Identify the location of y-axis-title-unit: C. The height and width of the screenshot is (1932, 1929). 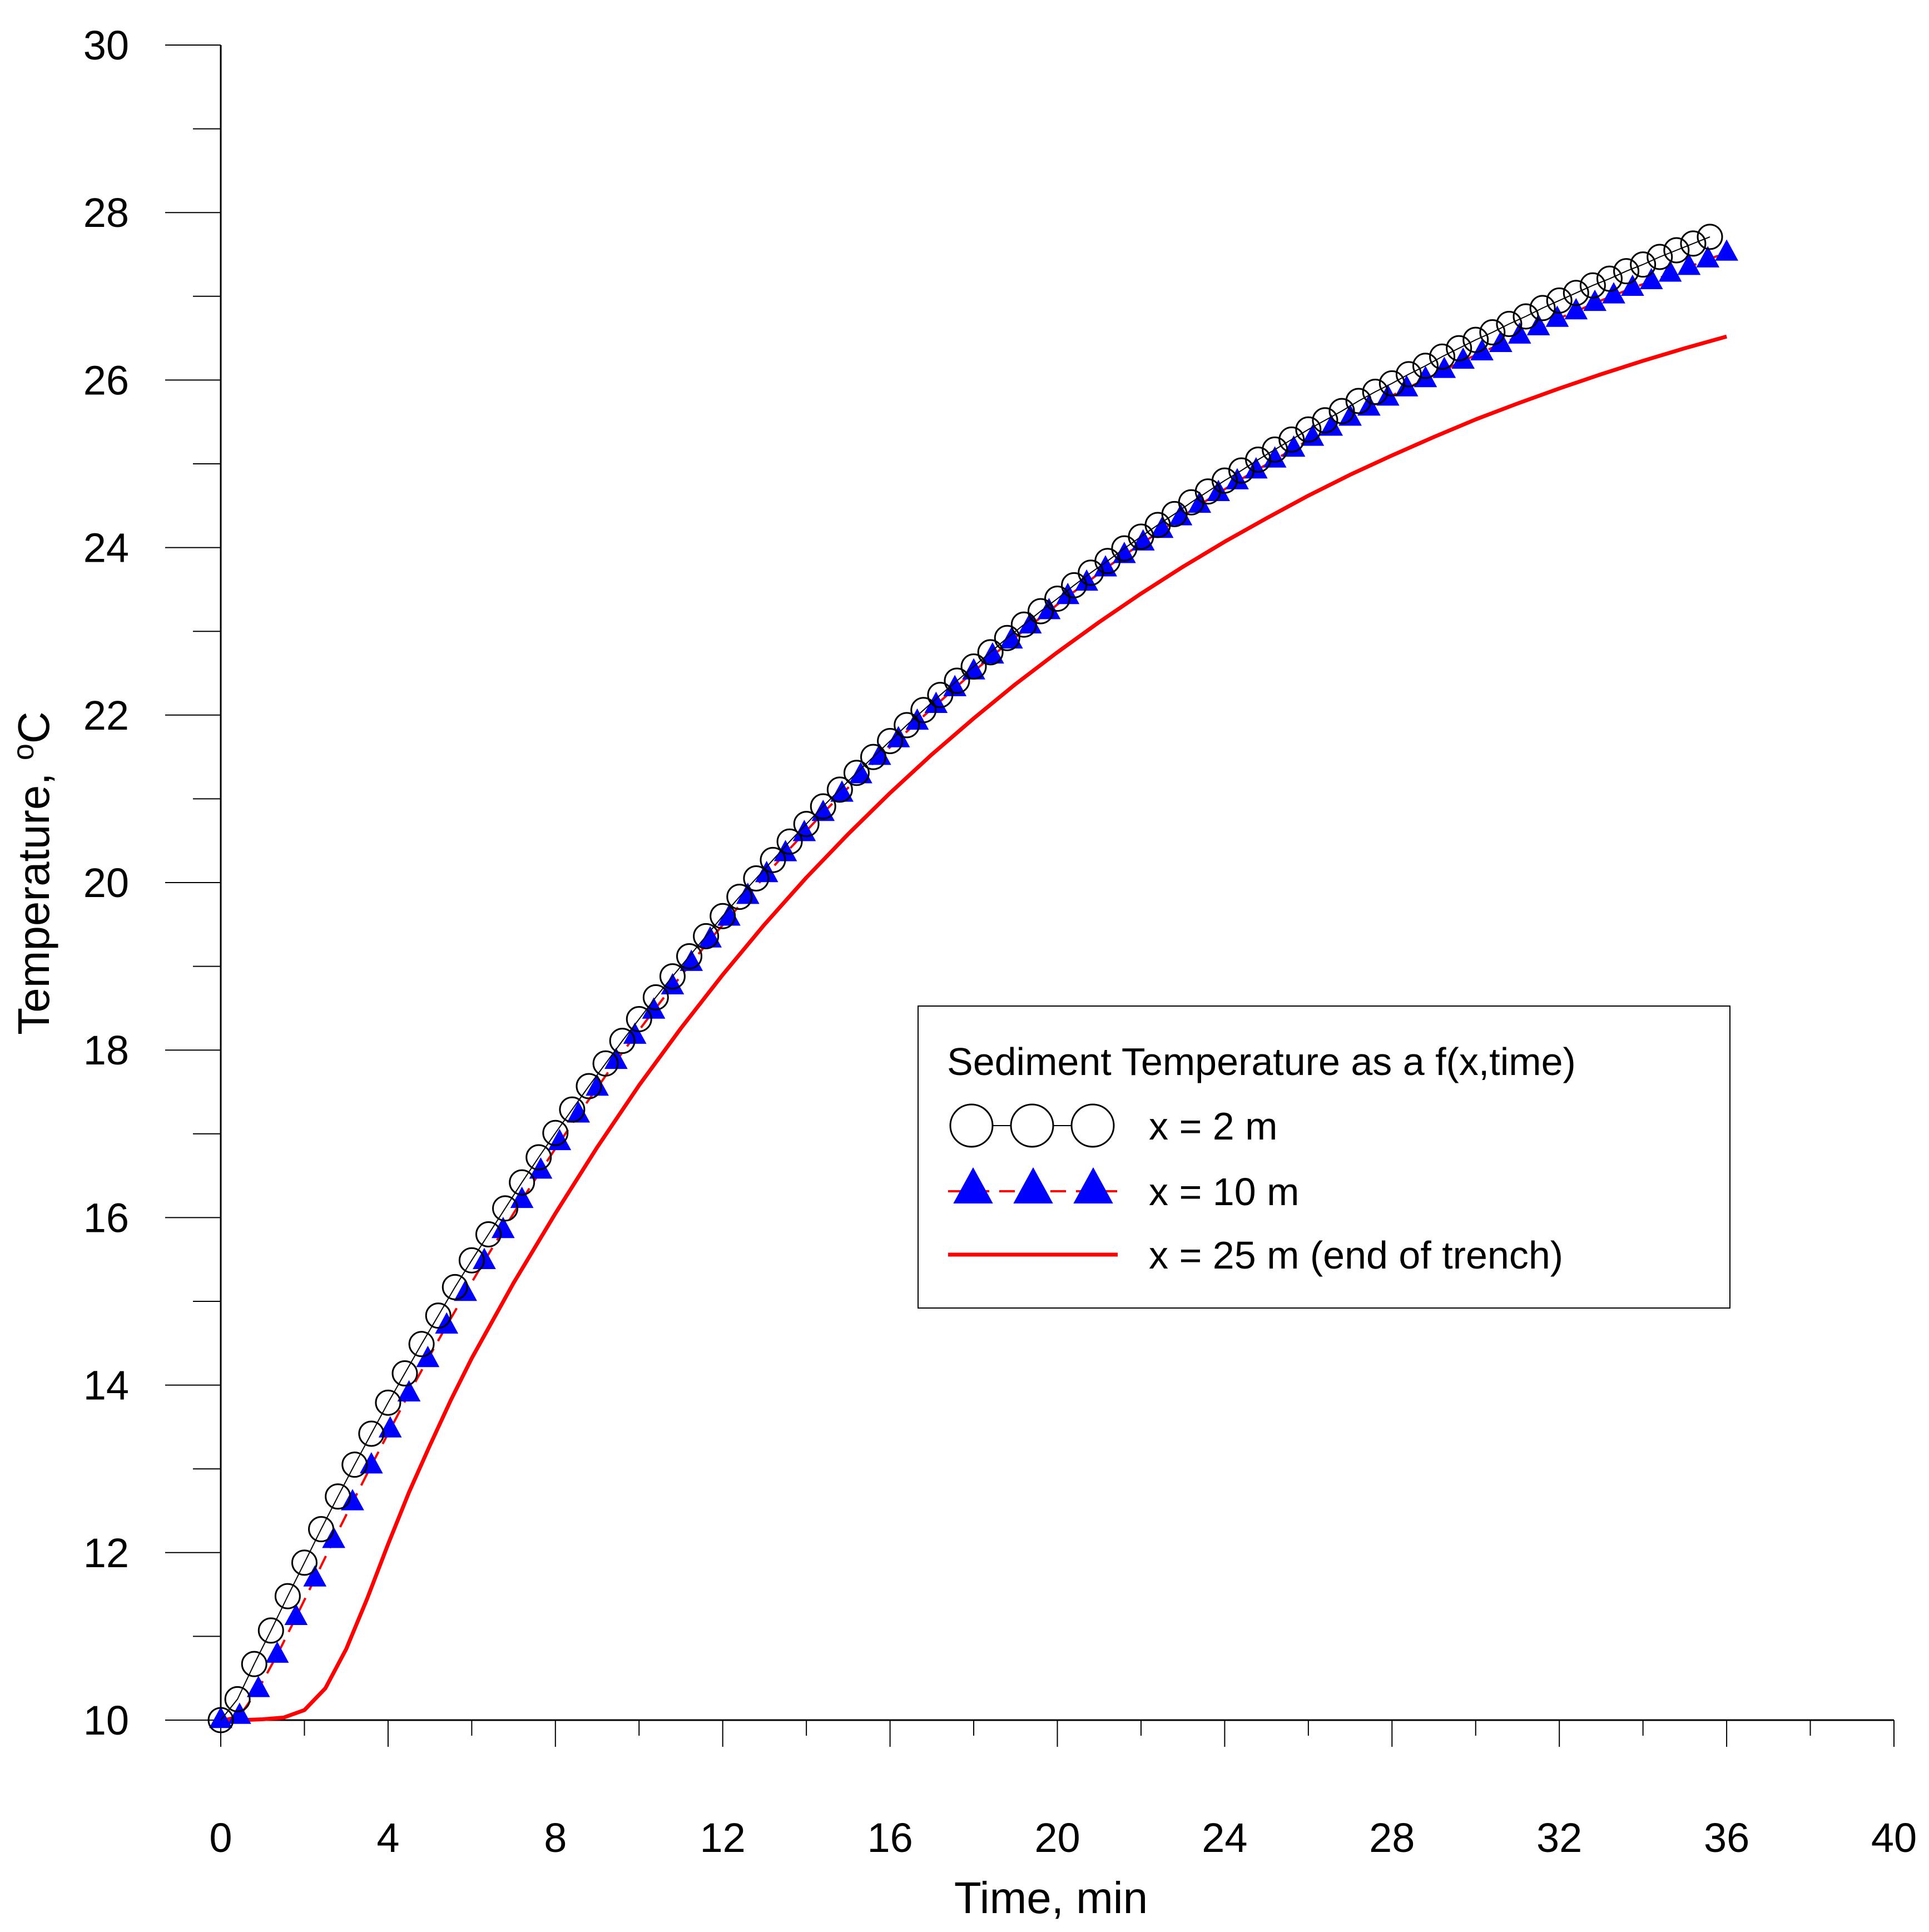
(33, 728).